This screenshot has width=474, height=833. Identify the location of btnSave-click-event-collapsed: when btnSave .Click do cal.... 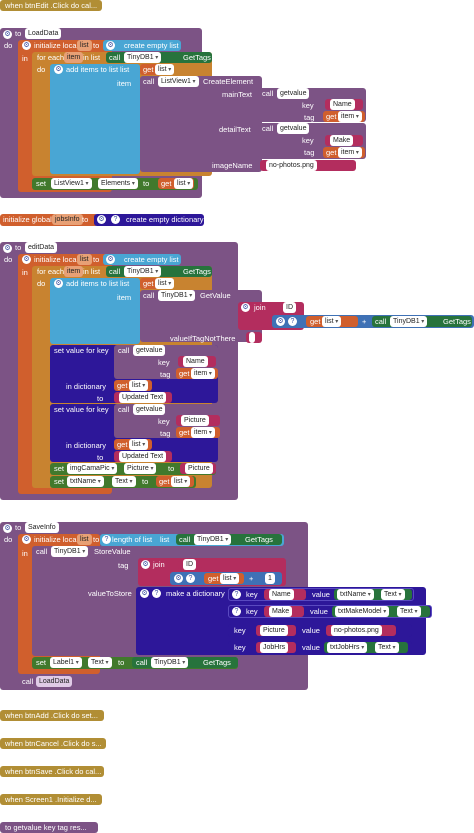
(52, 771).